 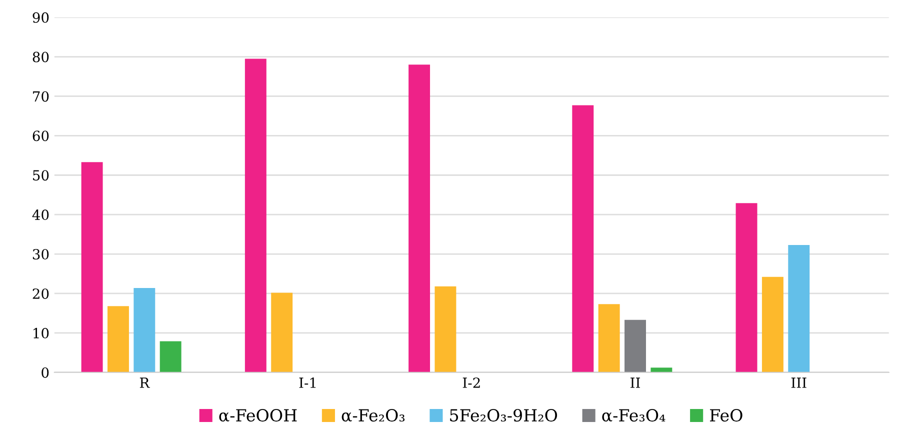 What do you see at coordinates (40, 254) in the screenshot?
I see `y-tick-label: 30` at bounding box center [40, 254].